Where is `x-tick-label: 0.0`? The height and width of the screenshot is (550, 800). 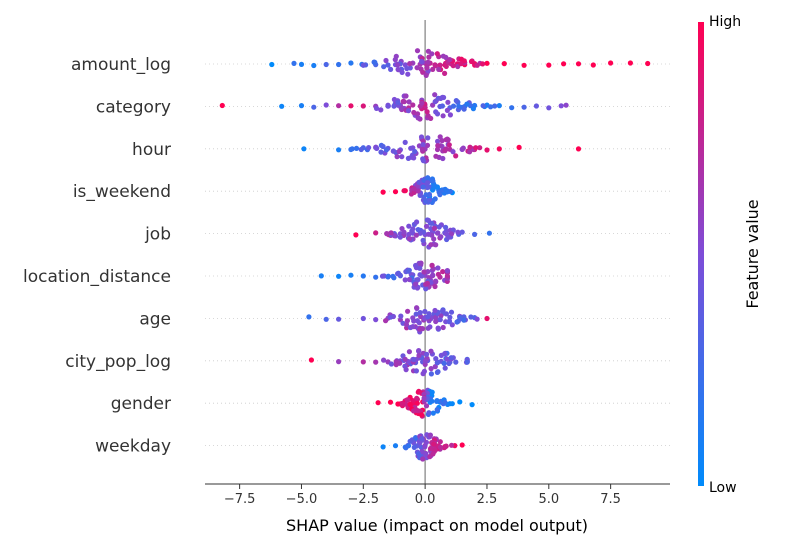
x-tick-label: 0.0 is located at coordinates (425, 499).